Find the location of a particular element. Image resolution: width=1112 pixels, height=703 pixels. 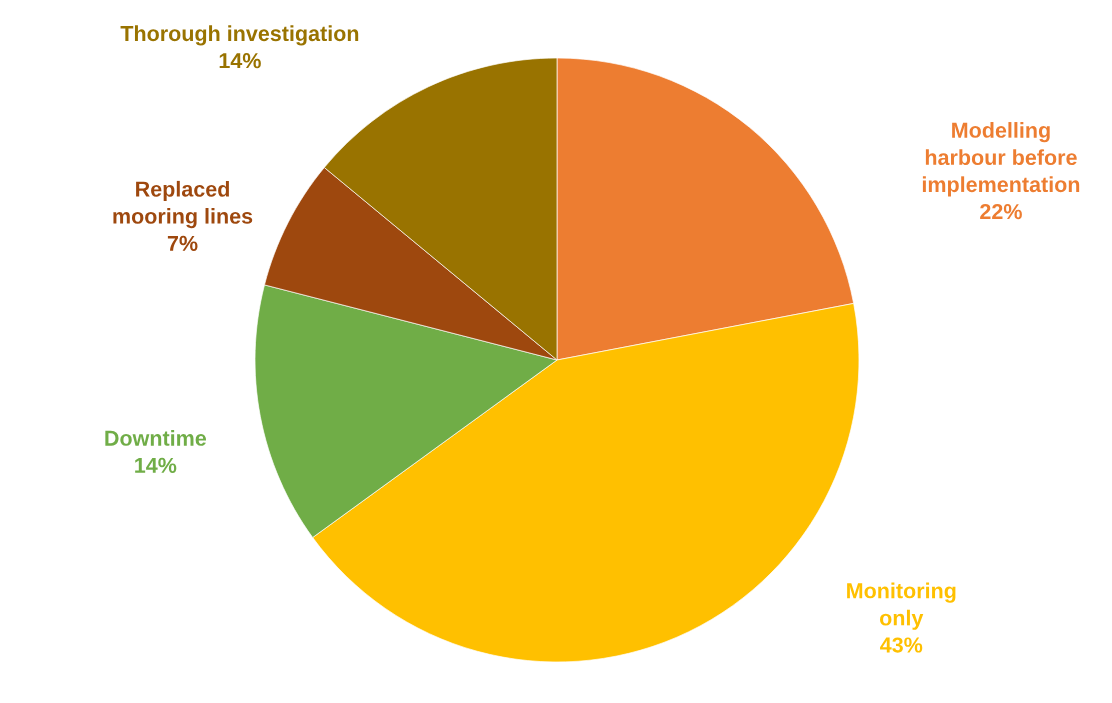

data-label: 7% is located at coordinates (182, 243).